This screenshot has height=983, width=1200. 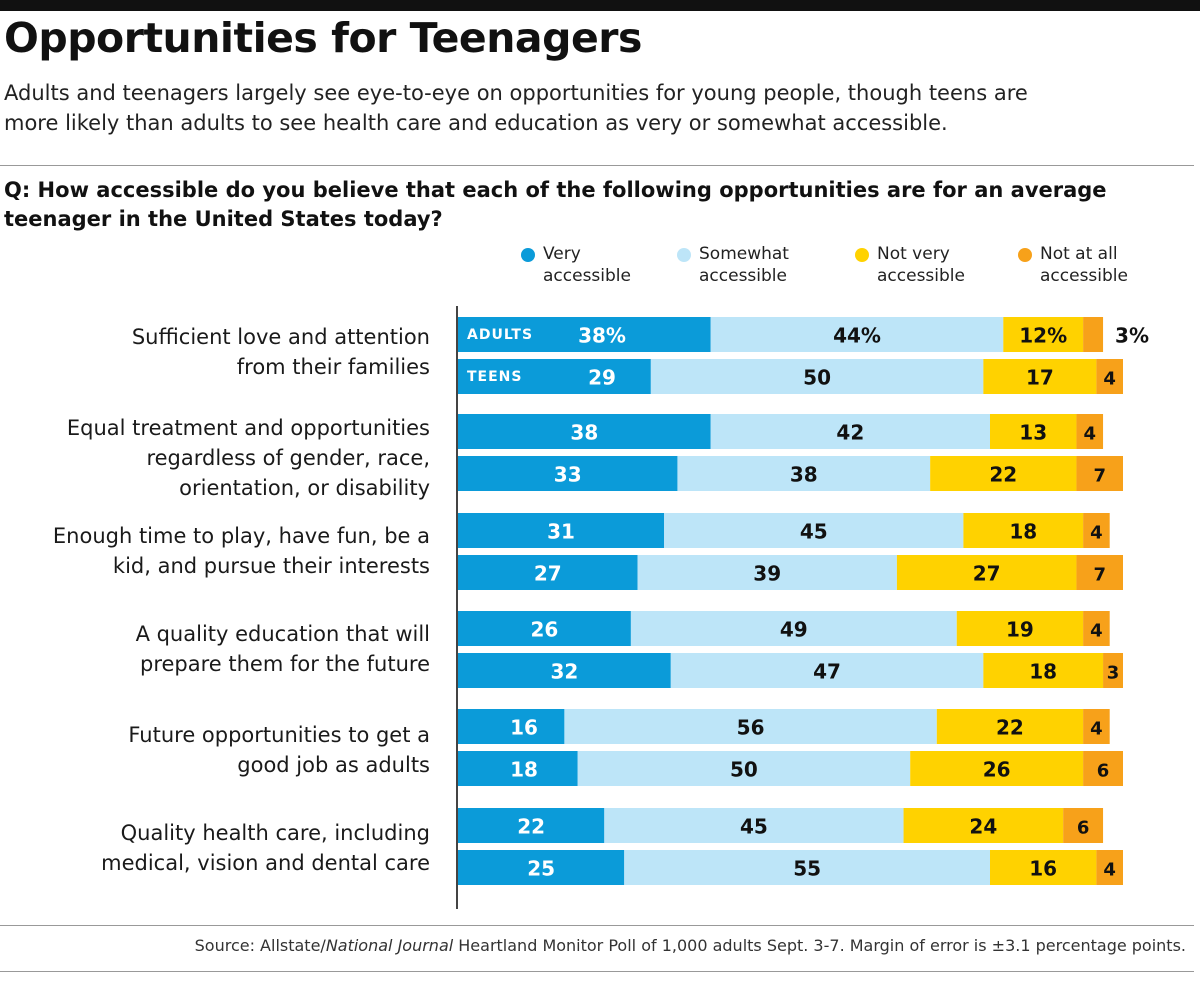 I want to click on data-label-adults-not-very-accessible-4: 22, so click(x=1010, y=728).